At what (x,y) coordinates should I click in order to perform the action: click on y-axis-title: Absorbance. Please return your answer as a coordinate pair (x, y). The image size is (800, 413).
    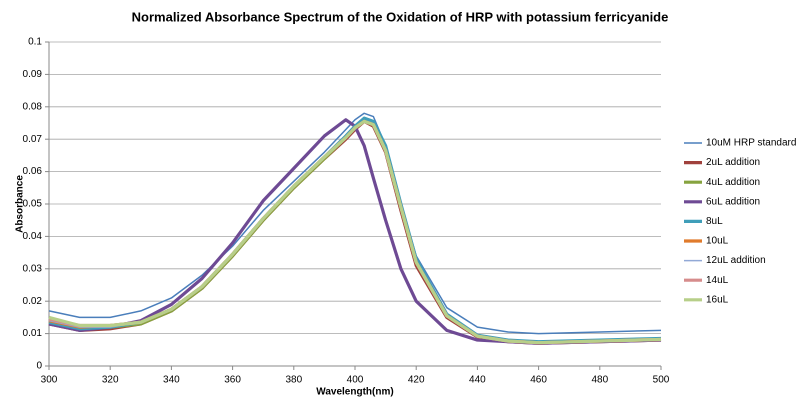
    Looking at the image, I should click on (20, 204).